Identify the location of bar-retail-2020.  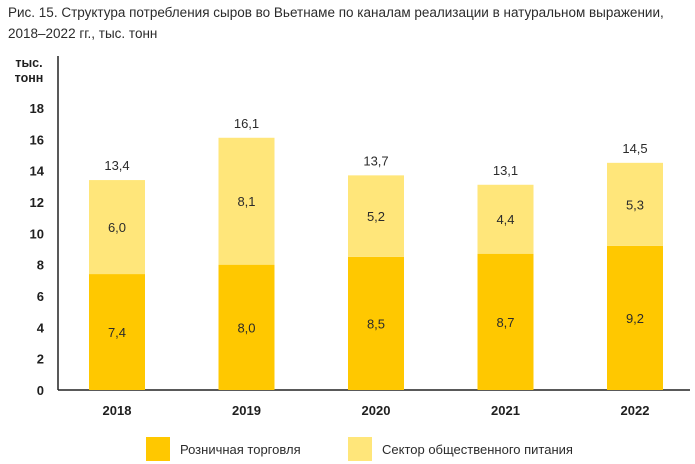
(376, 323).